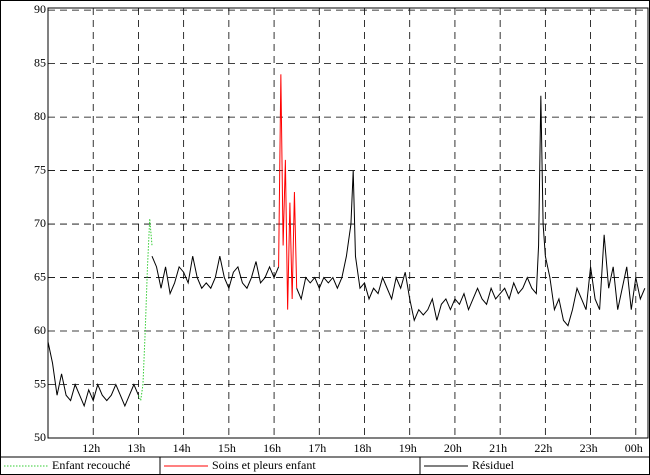 The image size is (650, 475). What do you see at coordinates (317, 448) in the screenshot?
I see `x-tick-label: 17h` at bounding box center [317, 448].